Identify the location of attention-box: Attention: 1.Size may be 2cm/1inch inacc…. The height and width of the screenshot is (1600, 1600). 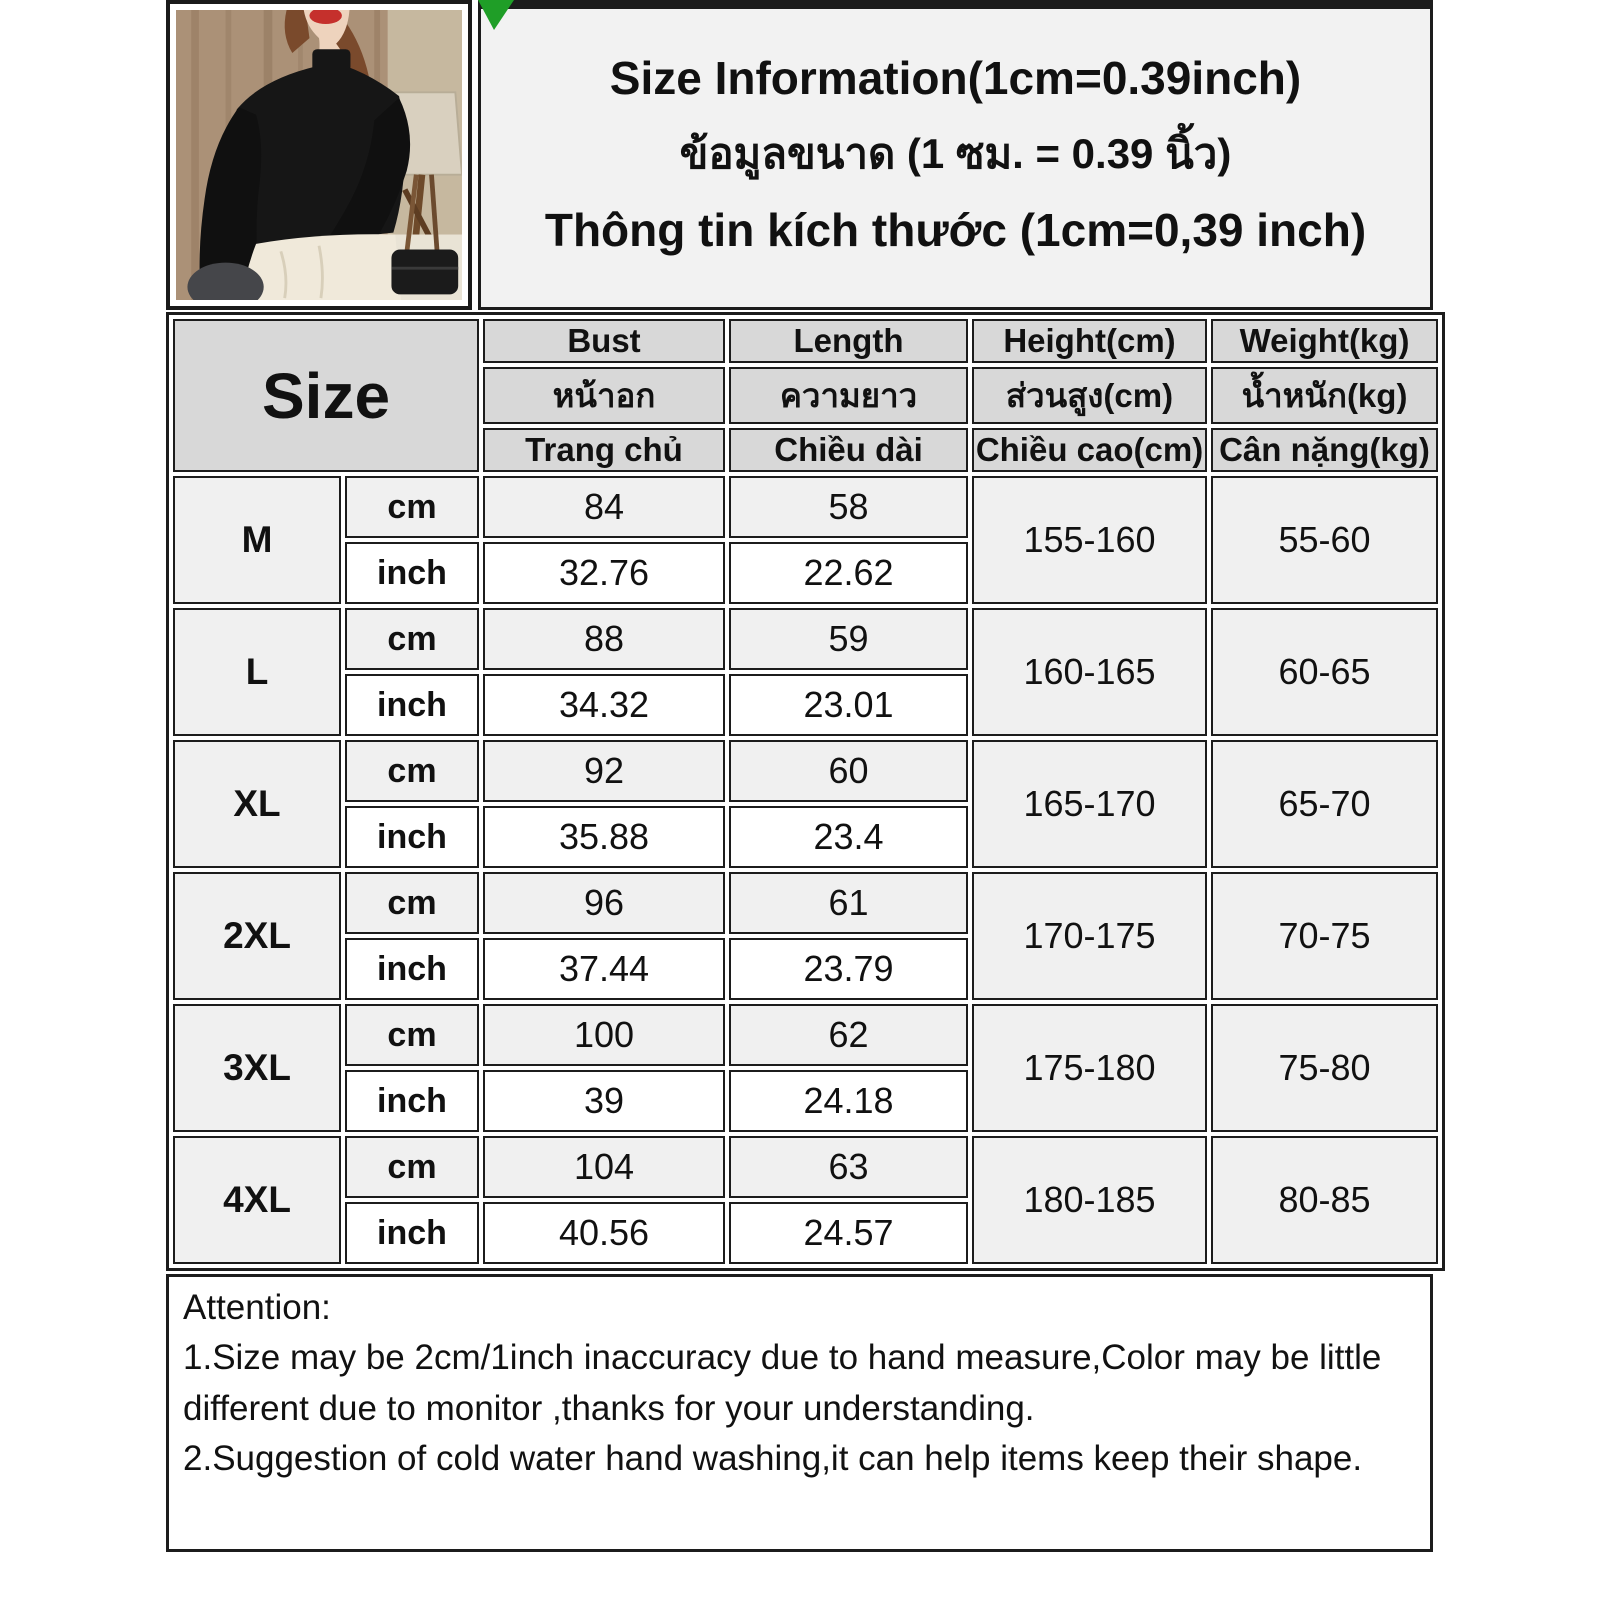
(799, 1413).